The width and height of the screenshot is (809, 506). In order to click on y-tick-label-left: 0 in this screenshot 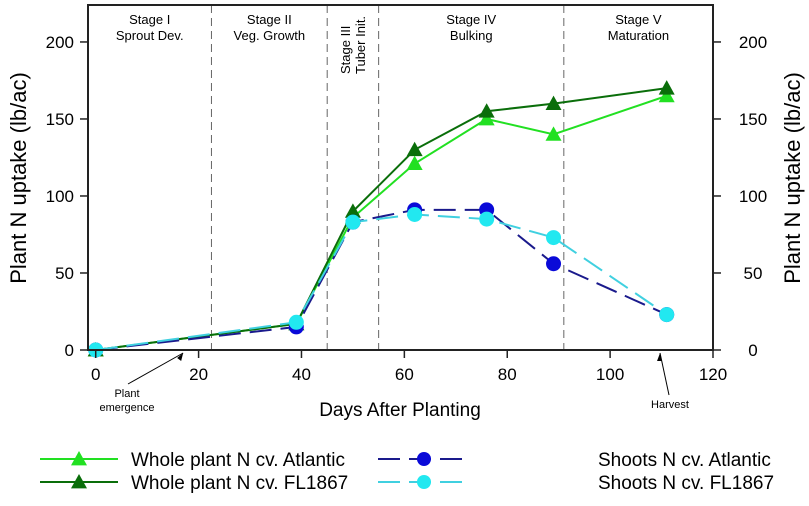, I will do `click(69, 350)`.